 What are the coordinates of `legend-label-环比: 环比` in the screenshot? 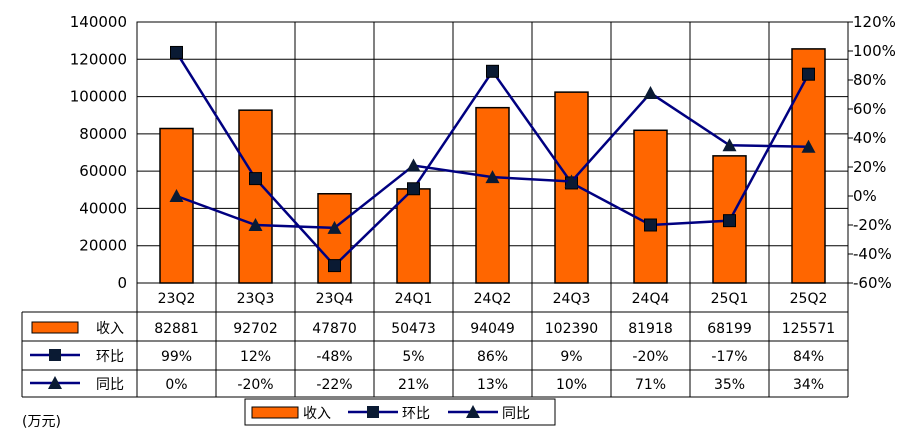 It's located at (416, 414).